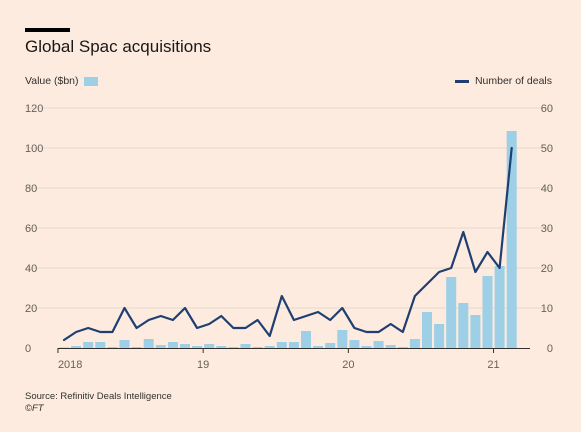 The height and width of the screenshot is (432, 581). Describe the element at coordinates (31, 229) in the screenshot. I see `left-tick-label: 60` at that location.